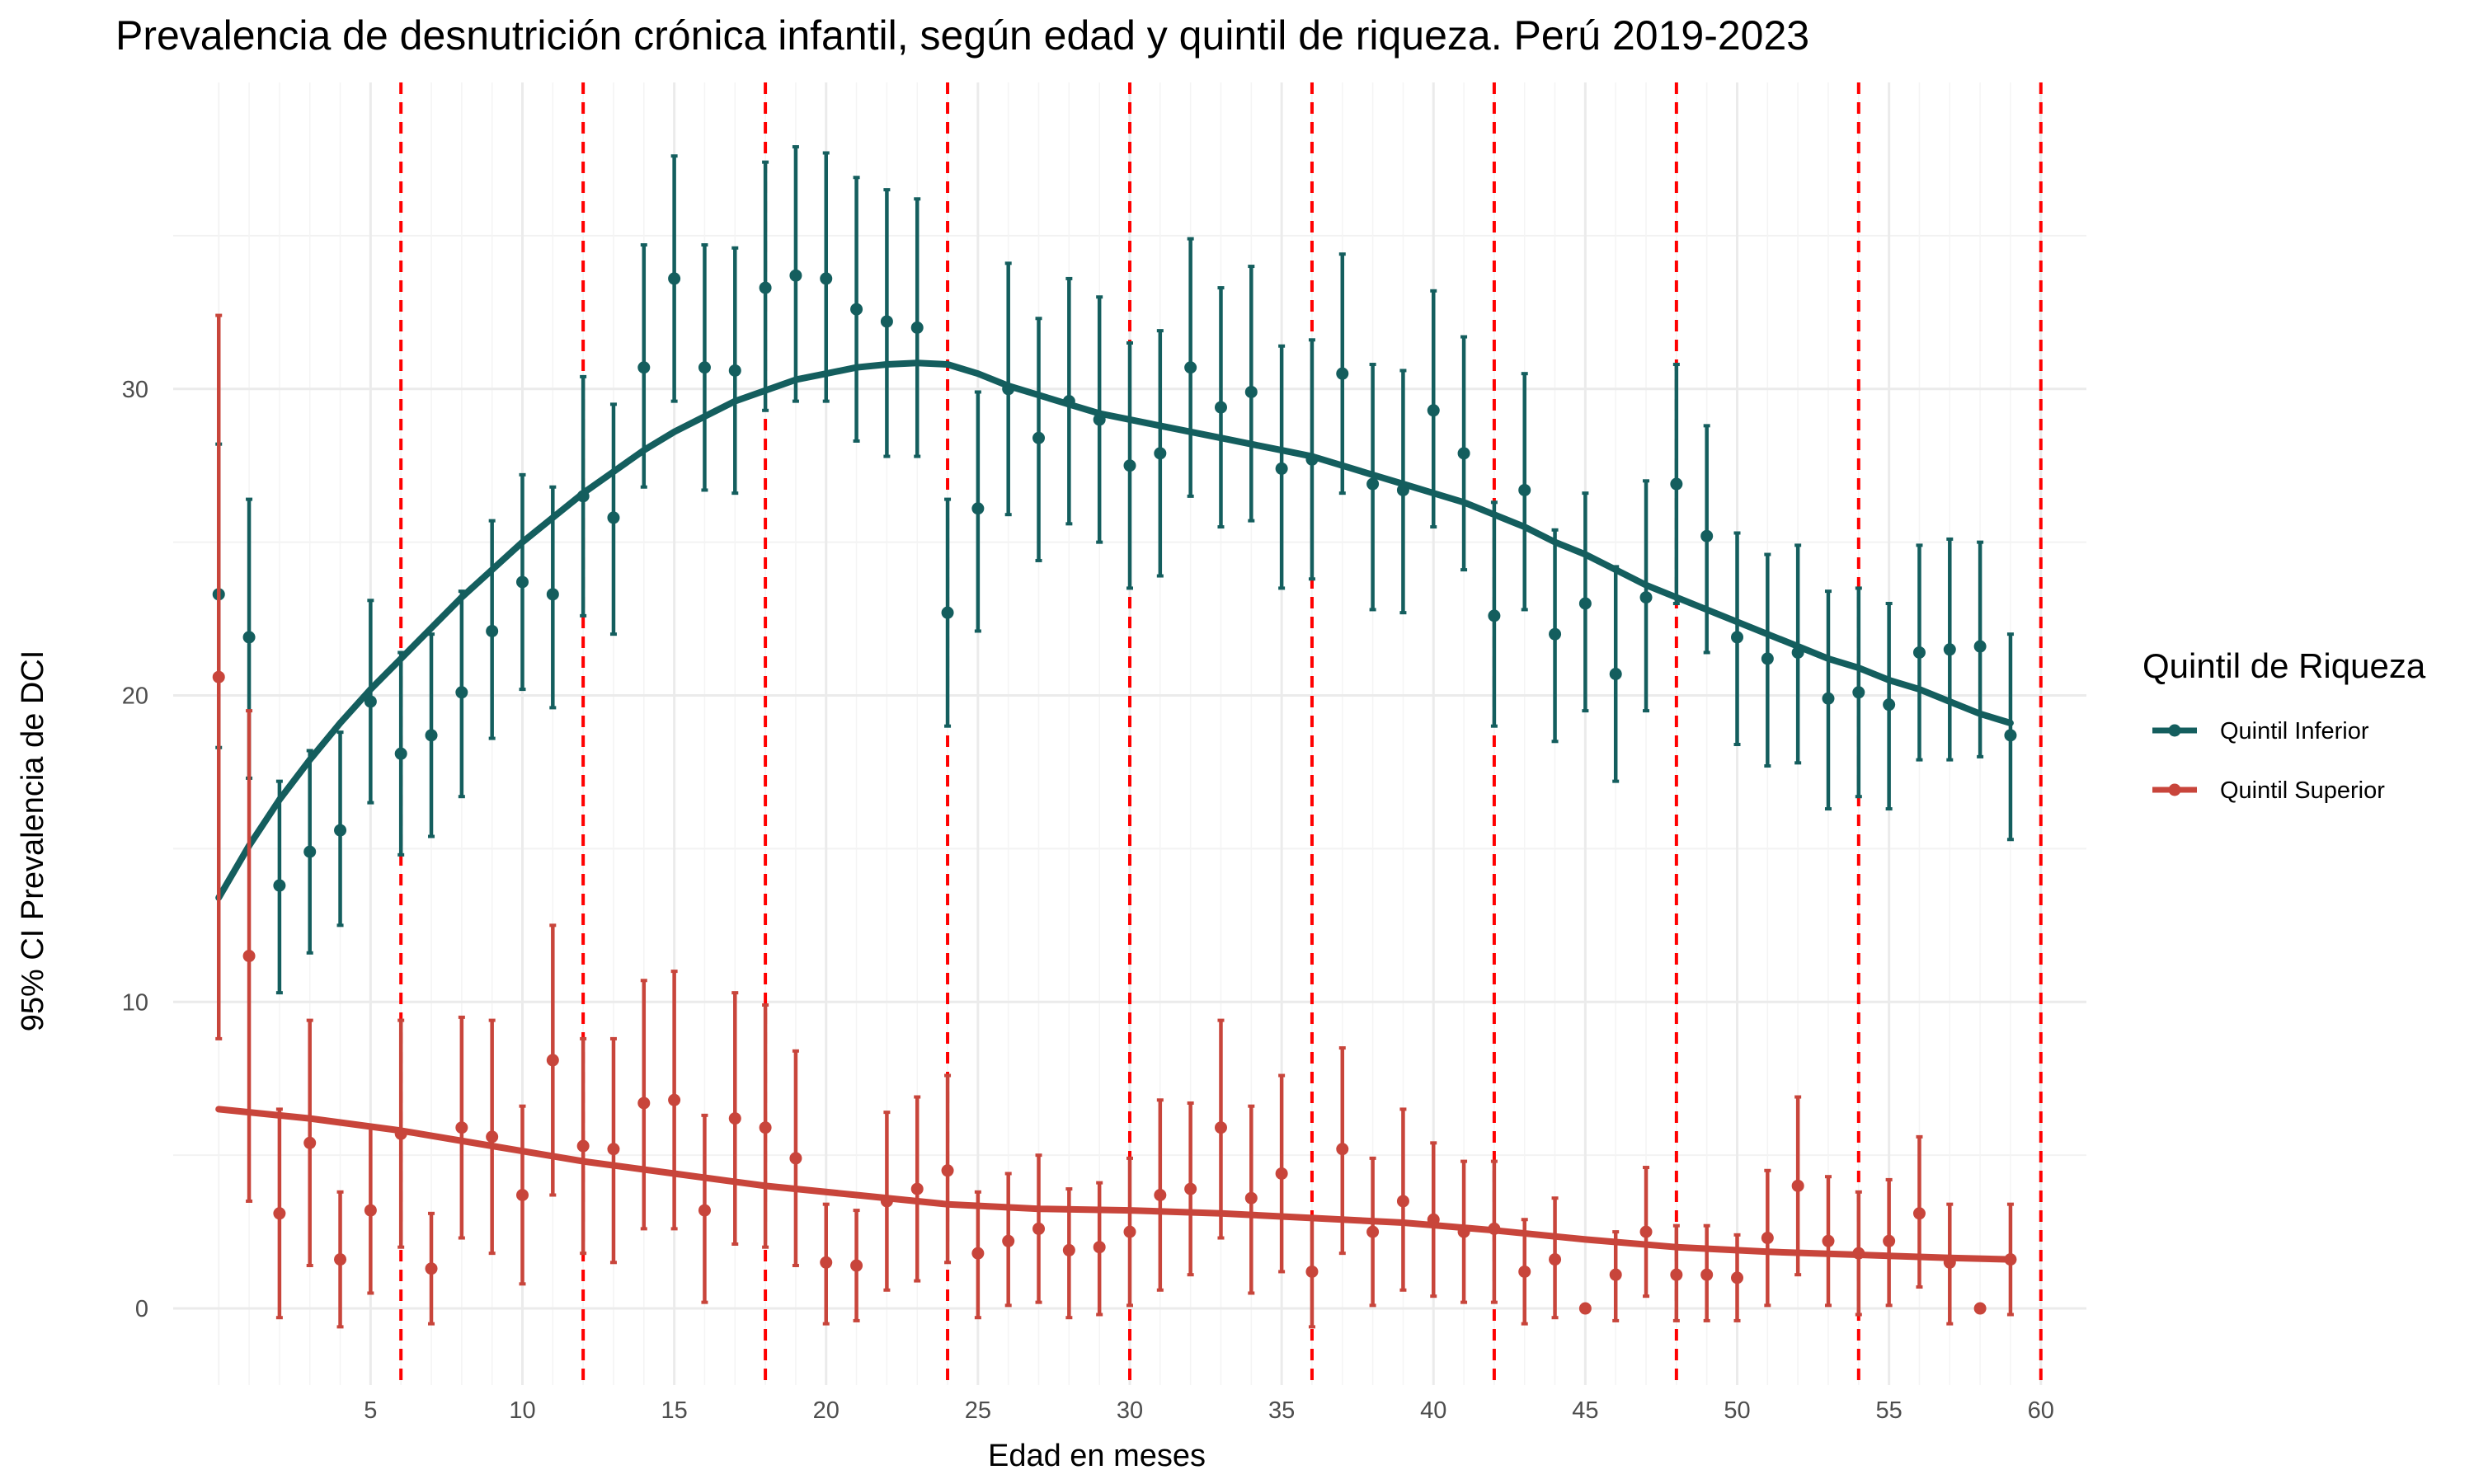 The image size is (2474, 1484). Describe the element at coordinates (135, 1002) in the screenshot. I see `y-tick-label: 10` at that location.